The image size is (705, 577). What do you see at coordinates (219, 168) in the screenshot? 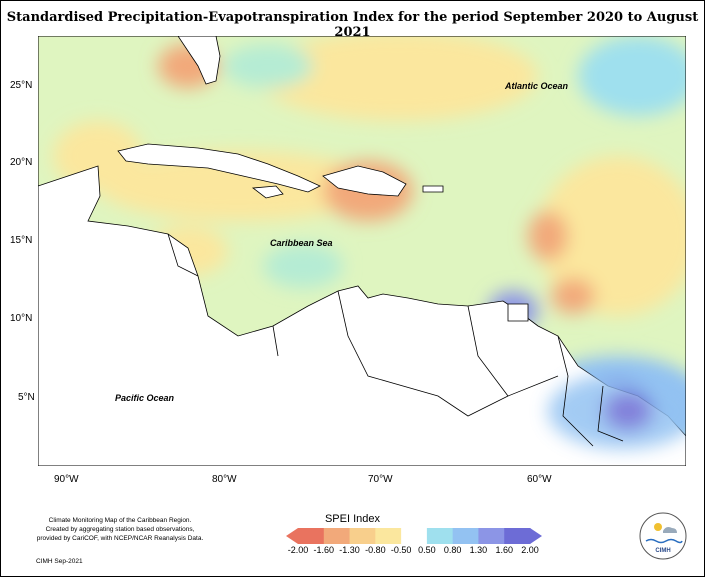
I see `cuba-landmass` at bounding box center [219, 168].